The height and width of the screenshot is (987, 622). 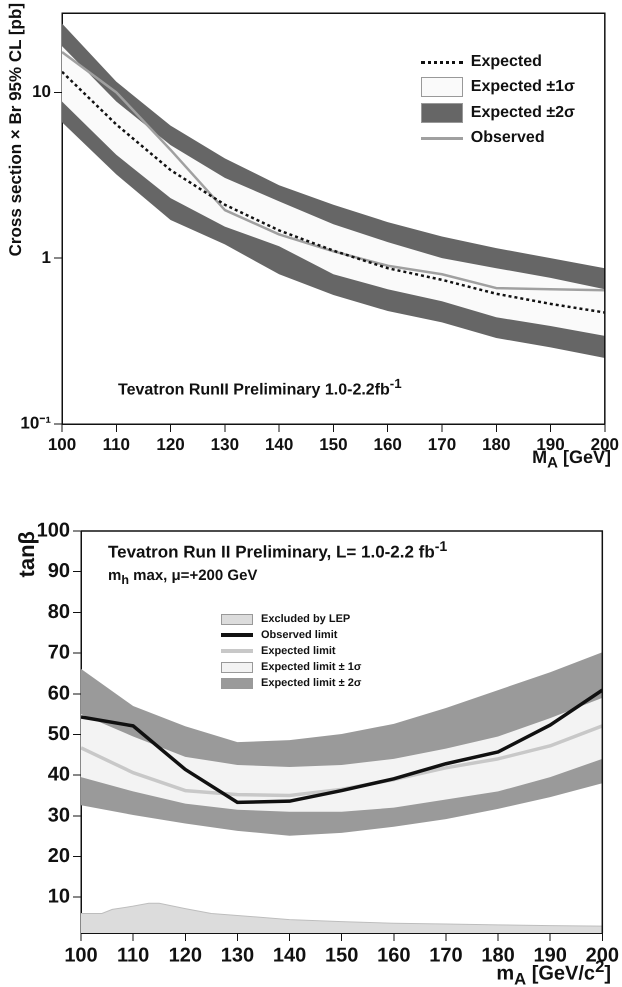 What do you see at coordinates (81, 955) in the screenshot?
I see `x-tick-label: 100` at bounding box center [81, 955].